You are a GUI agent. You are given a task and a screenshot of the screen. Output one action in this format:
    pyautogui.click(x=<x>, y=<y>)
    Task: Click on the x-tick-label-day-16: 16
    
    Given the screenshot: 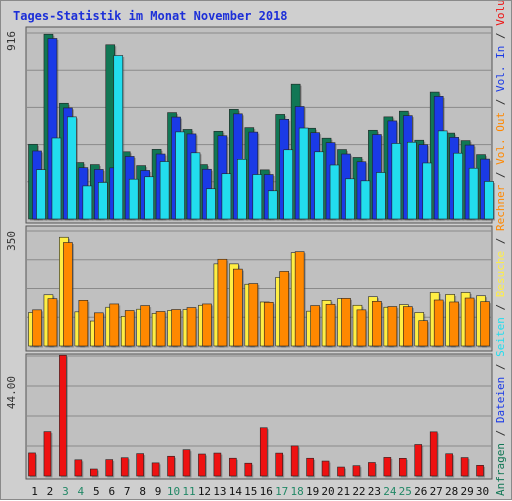 What is the action you would take?
    pyautogui.click(x=266, y=491)
    